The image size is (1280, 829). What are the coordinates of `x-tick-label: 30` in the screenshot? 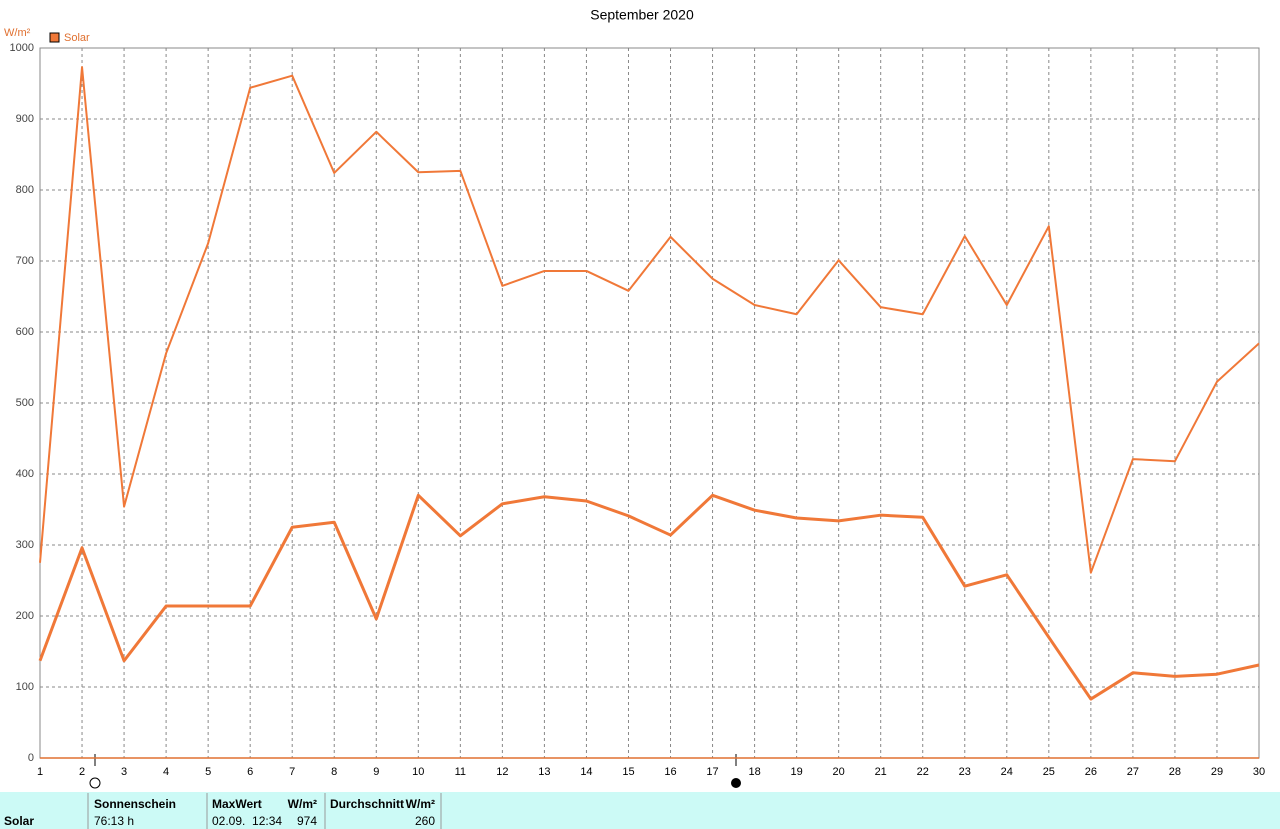 It's located at (1259, 772).